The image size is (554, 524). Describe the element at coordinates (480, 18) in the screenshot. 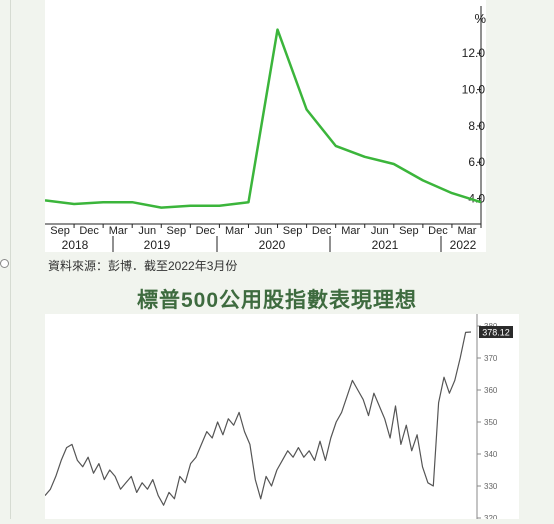

I see `y-unit-label: %` at that location.